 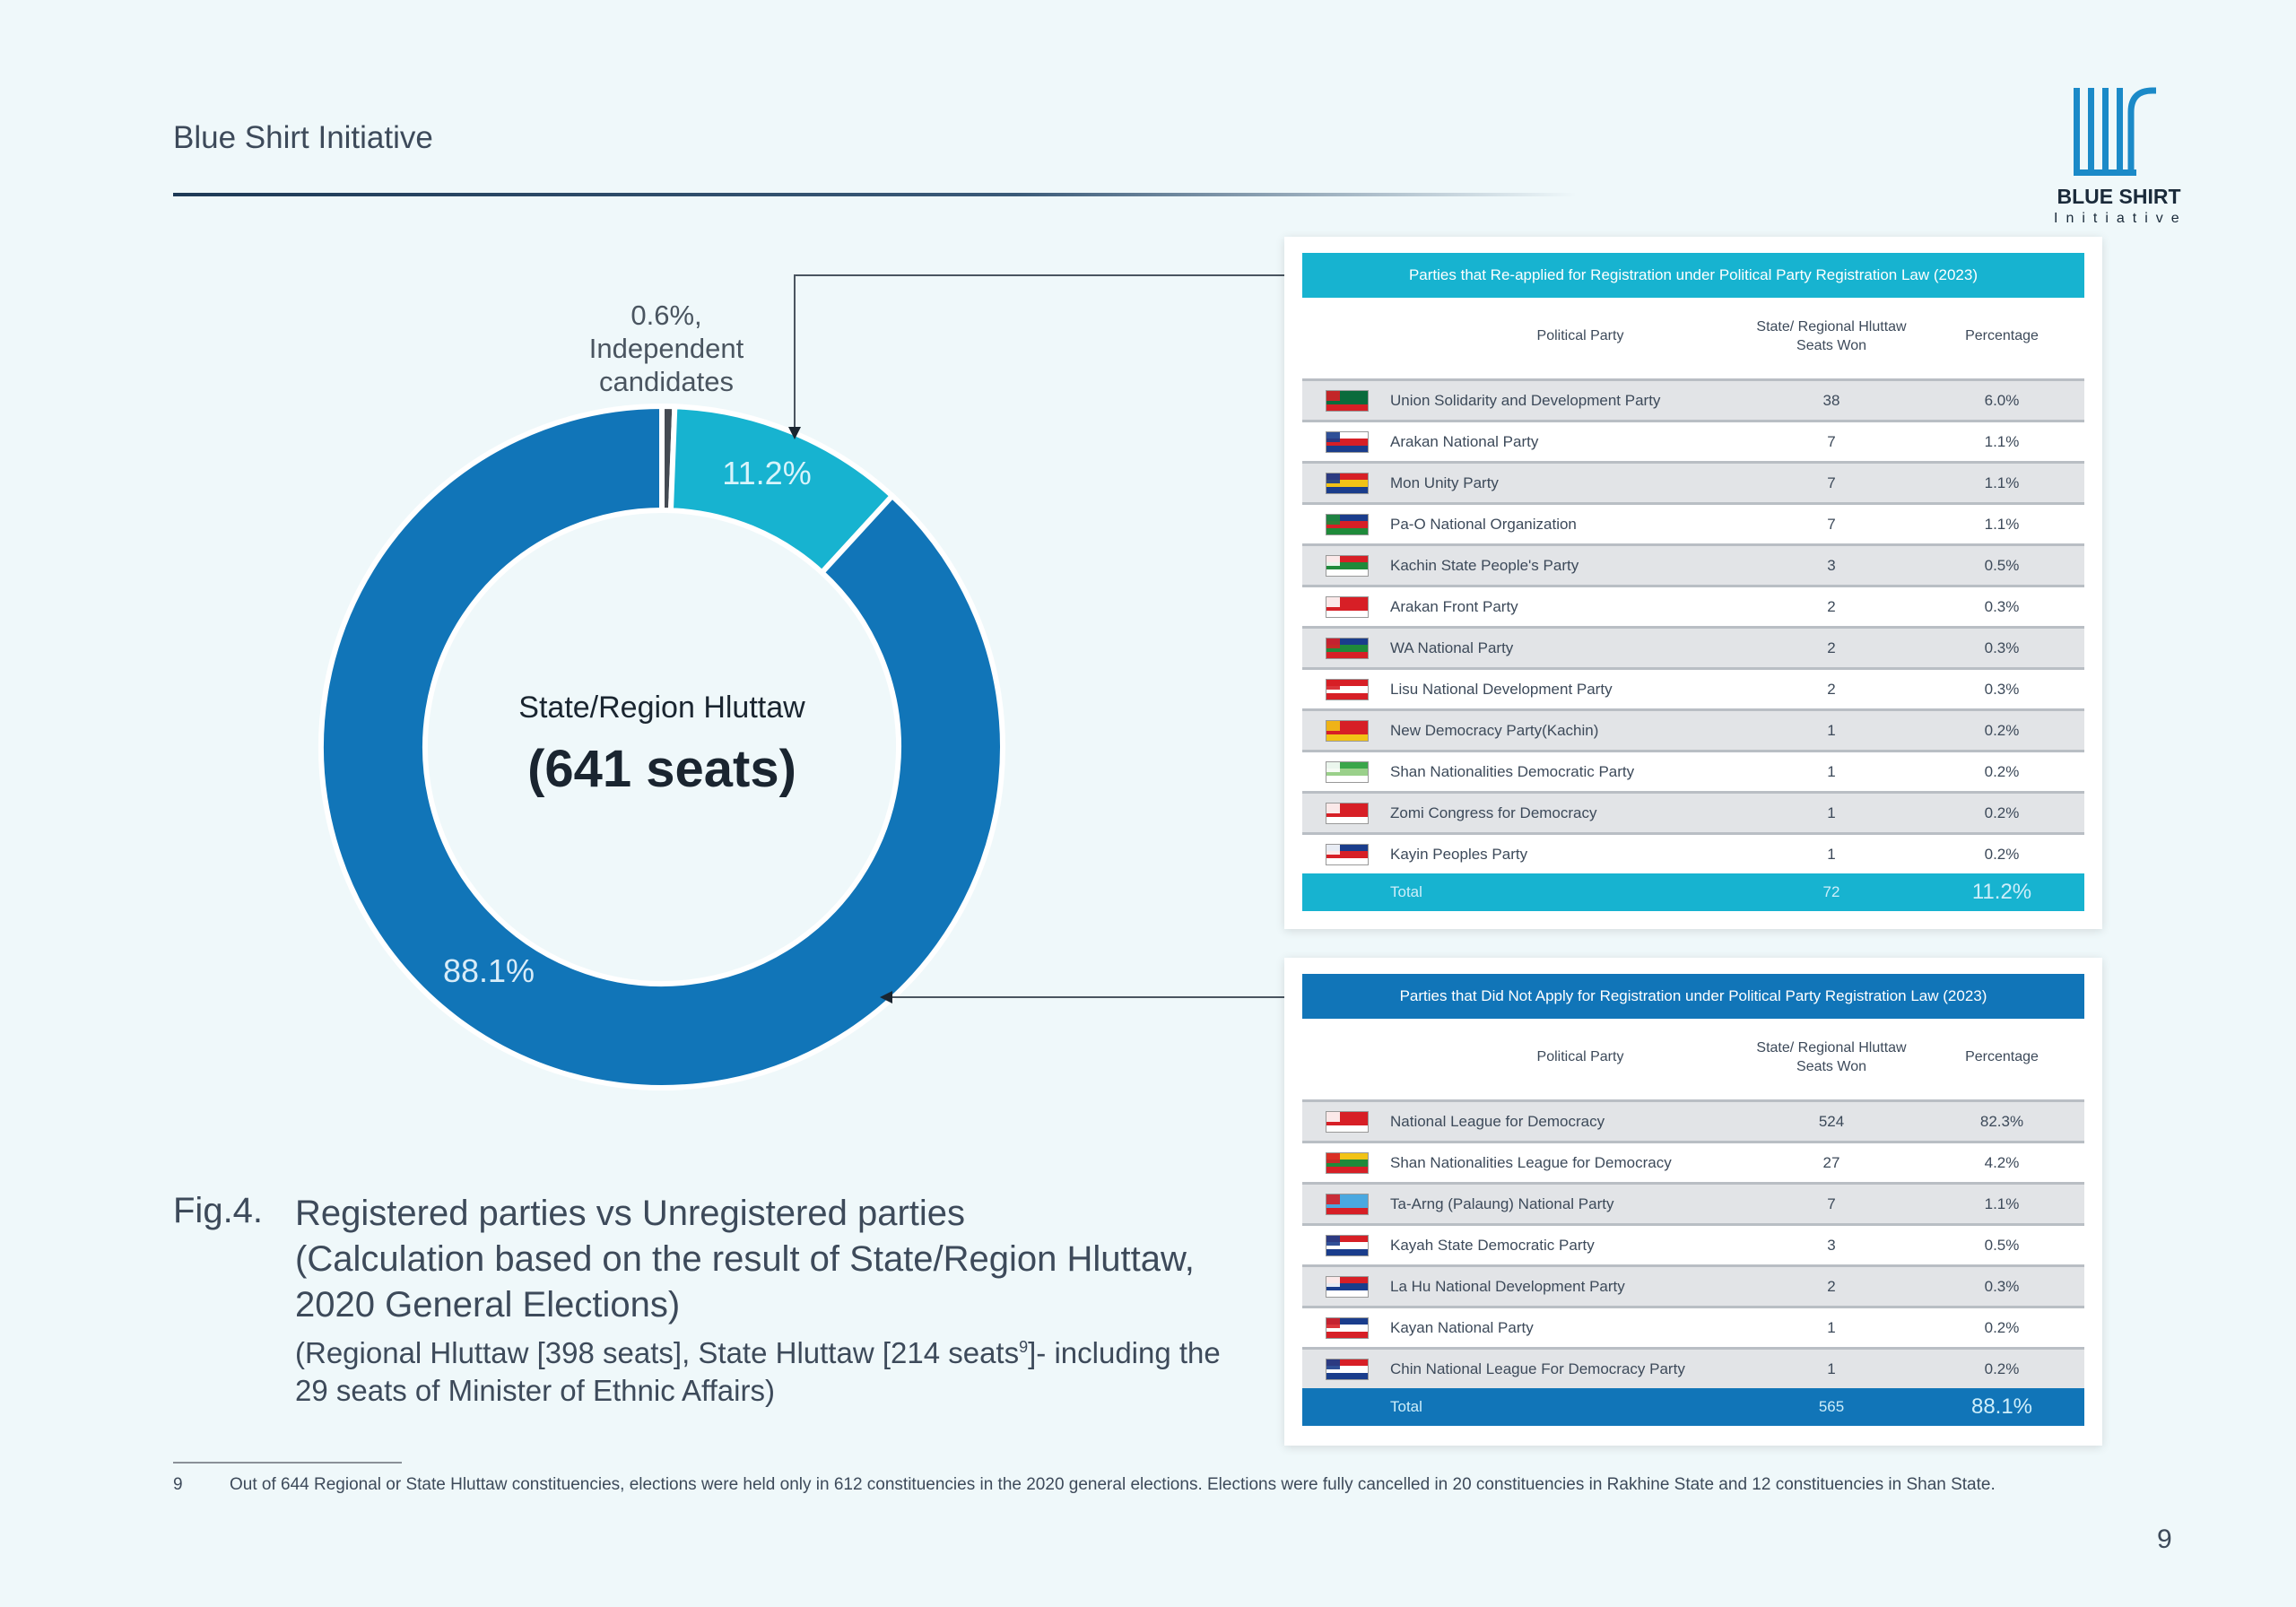 I want to click on logo: BLUE SHIRT Initiative, so click(x=2119, y=156).